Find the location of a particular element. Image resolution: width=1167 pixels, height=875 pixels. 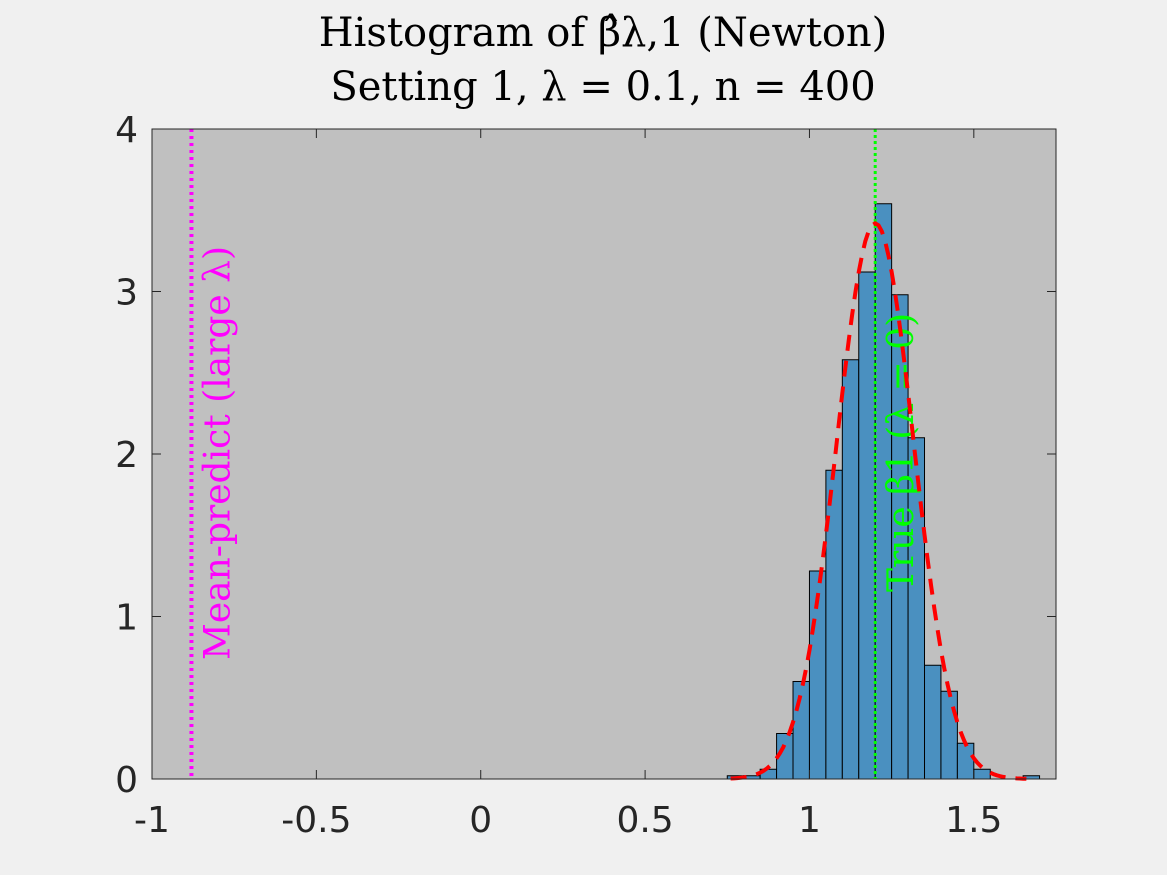

x-tick-label: 0.5 is located at coordinates (644, 820).